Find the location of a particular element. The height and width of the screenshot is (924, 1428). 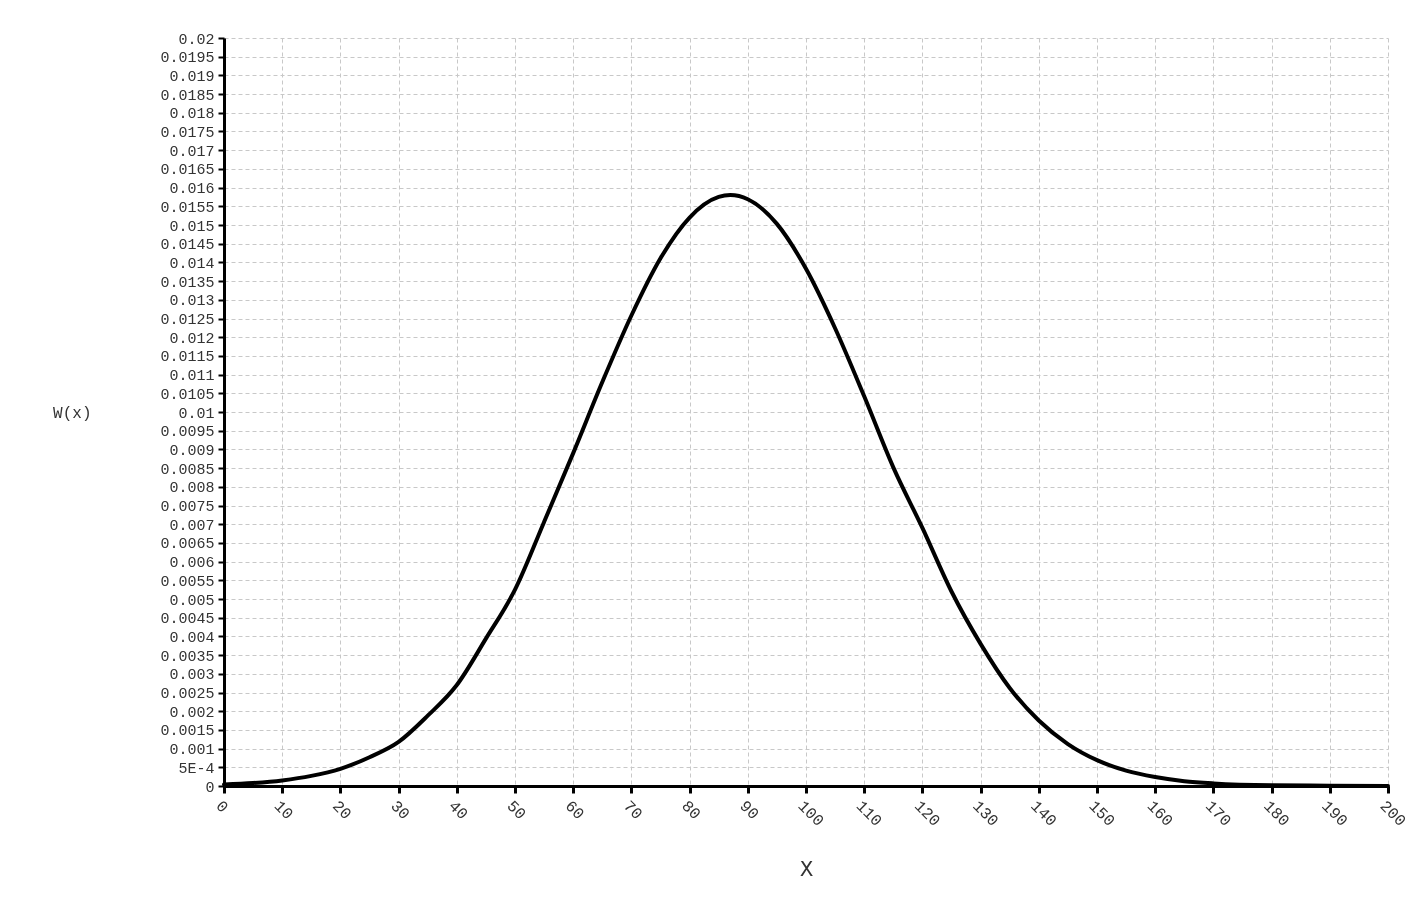

y-tick-label: 0.0135 is located at coordinates (187, 283).